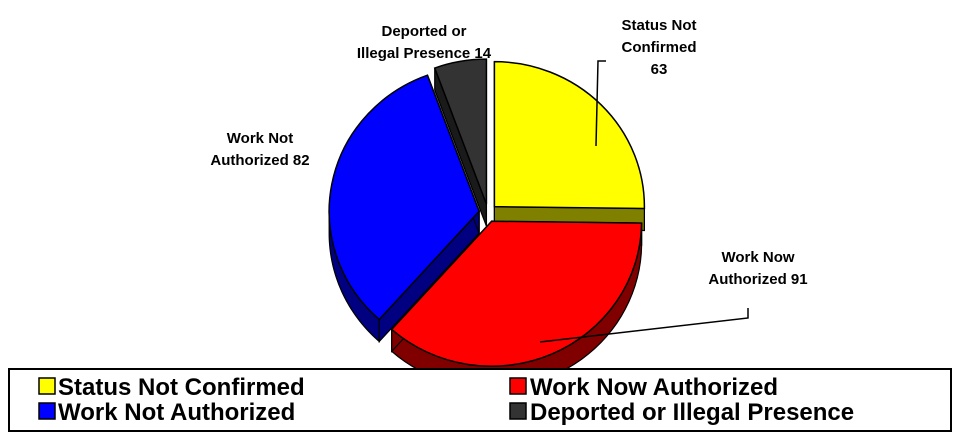 Image resolution: width=959 pixels, height=432 pixels. Describe the element at coordinates (424, 53) in the screenshot. I see `slice-label-line: Illegal Presence 14` at that location.